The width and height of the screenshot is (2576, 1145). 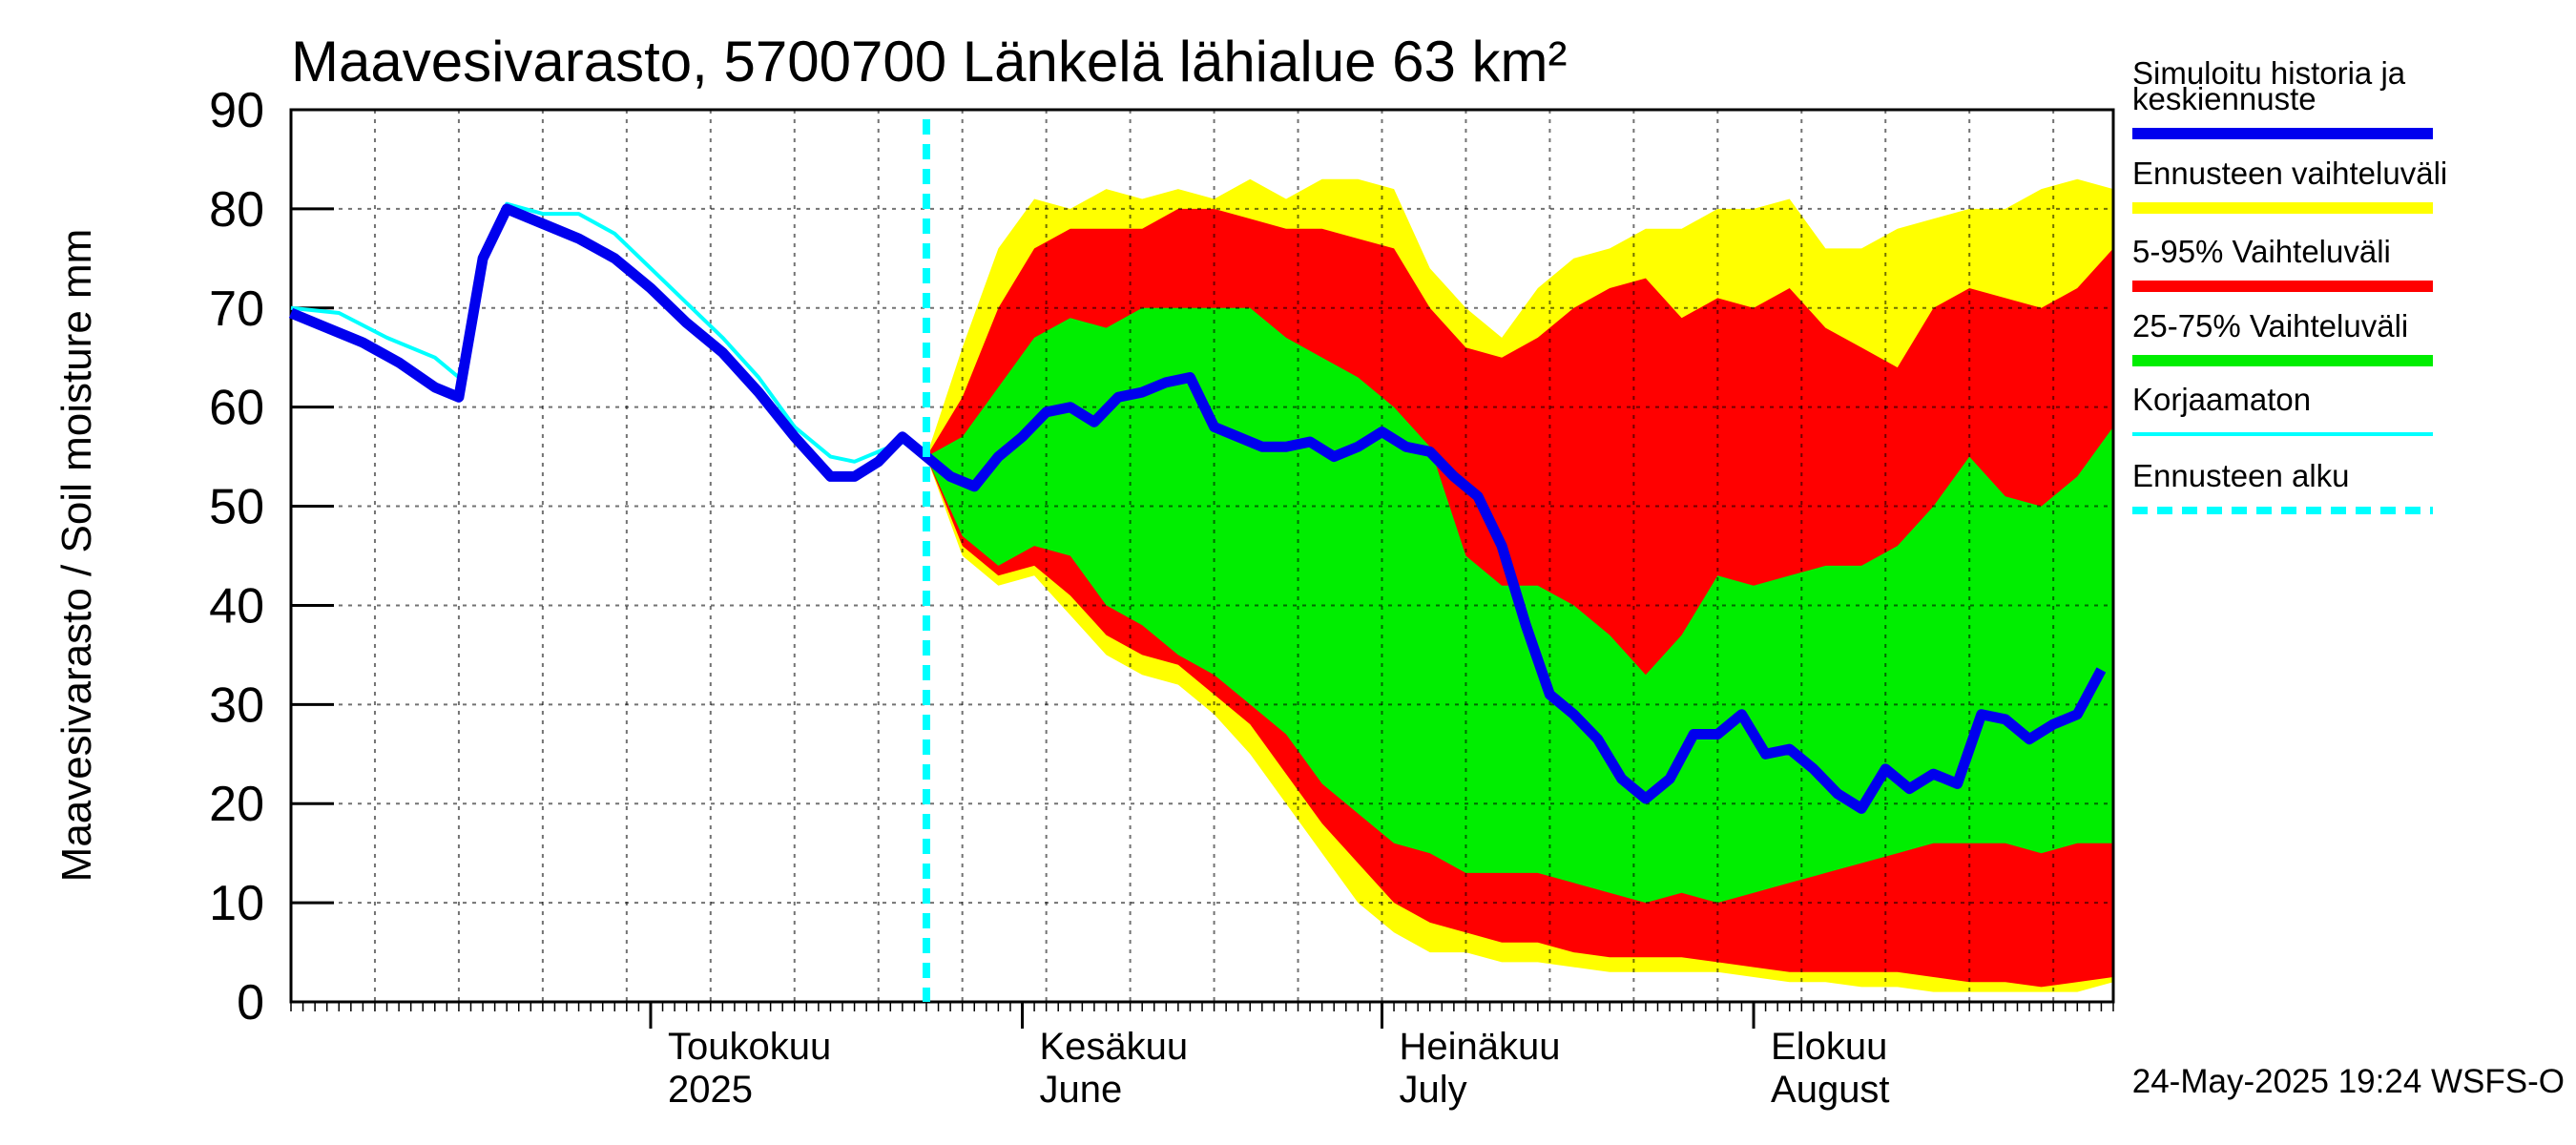 What do you see at coordinates (271, 557) in the screenshot?
I see `y-axis: 0 10 20 30 40 50 60 70 80 90` at bounding box center [271, 557].